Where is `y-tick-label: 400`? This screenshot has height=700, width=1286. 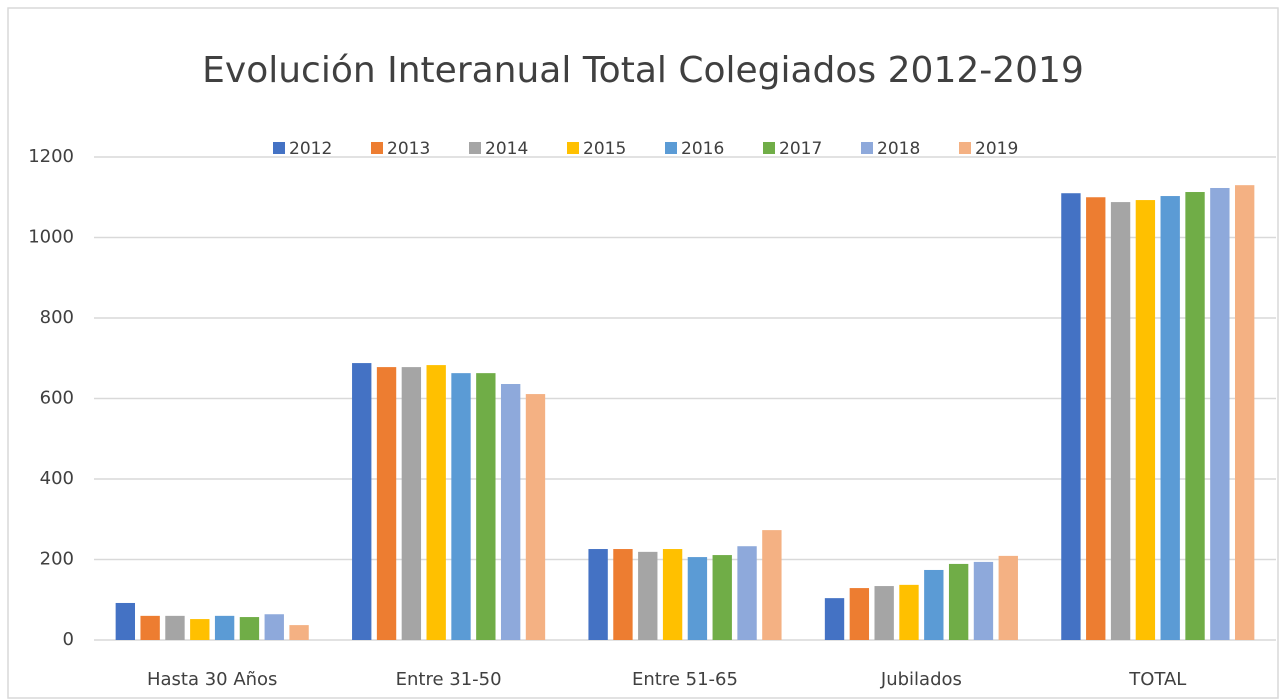
y-tick-label: 400 is located at coordinates (57, 478).